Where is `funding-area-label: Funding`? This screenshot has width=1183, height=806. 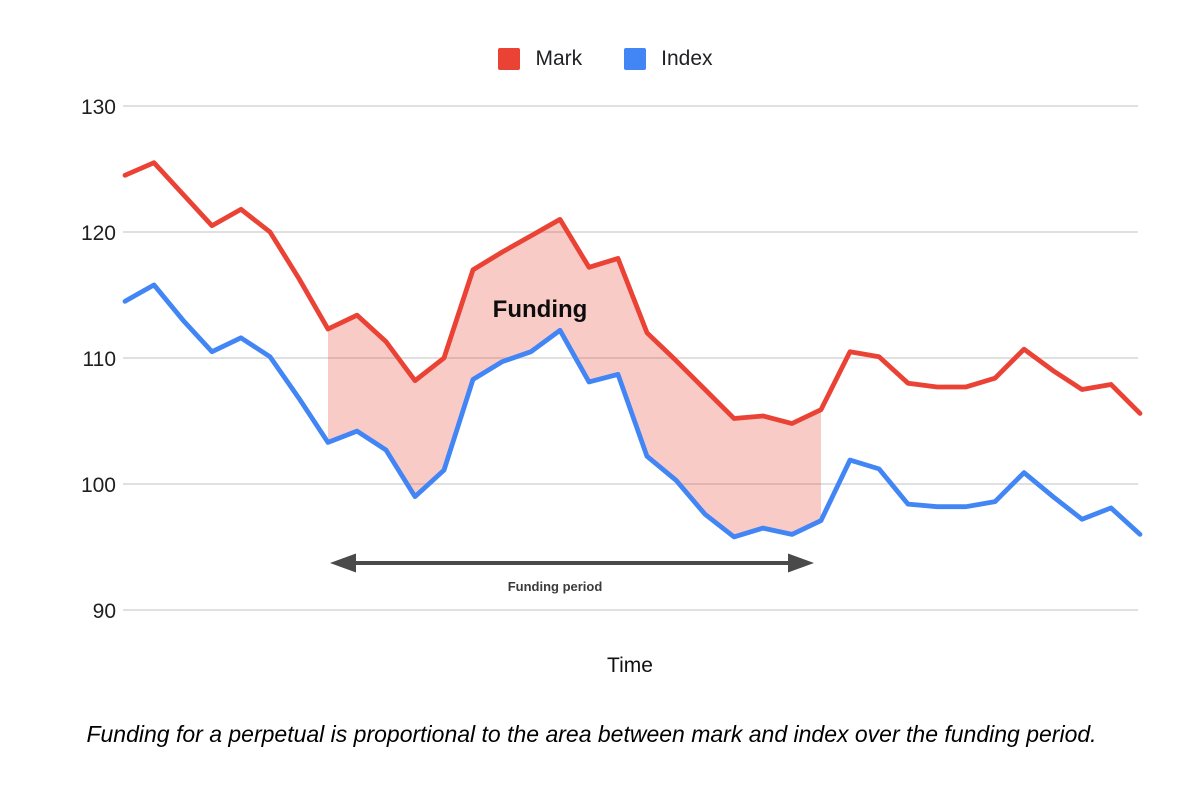
funding-area-label: Funding is located at coordinates (540, 309).